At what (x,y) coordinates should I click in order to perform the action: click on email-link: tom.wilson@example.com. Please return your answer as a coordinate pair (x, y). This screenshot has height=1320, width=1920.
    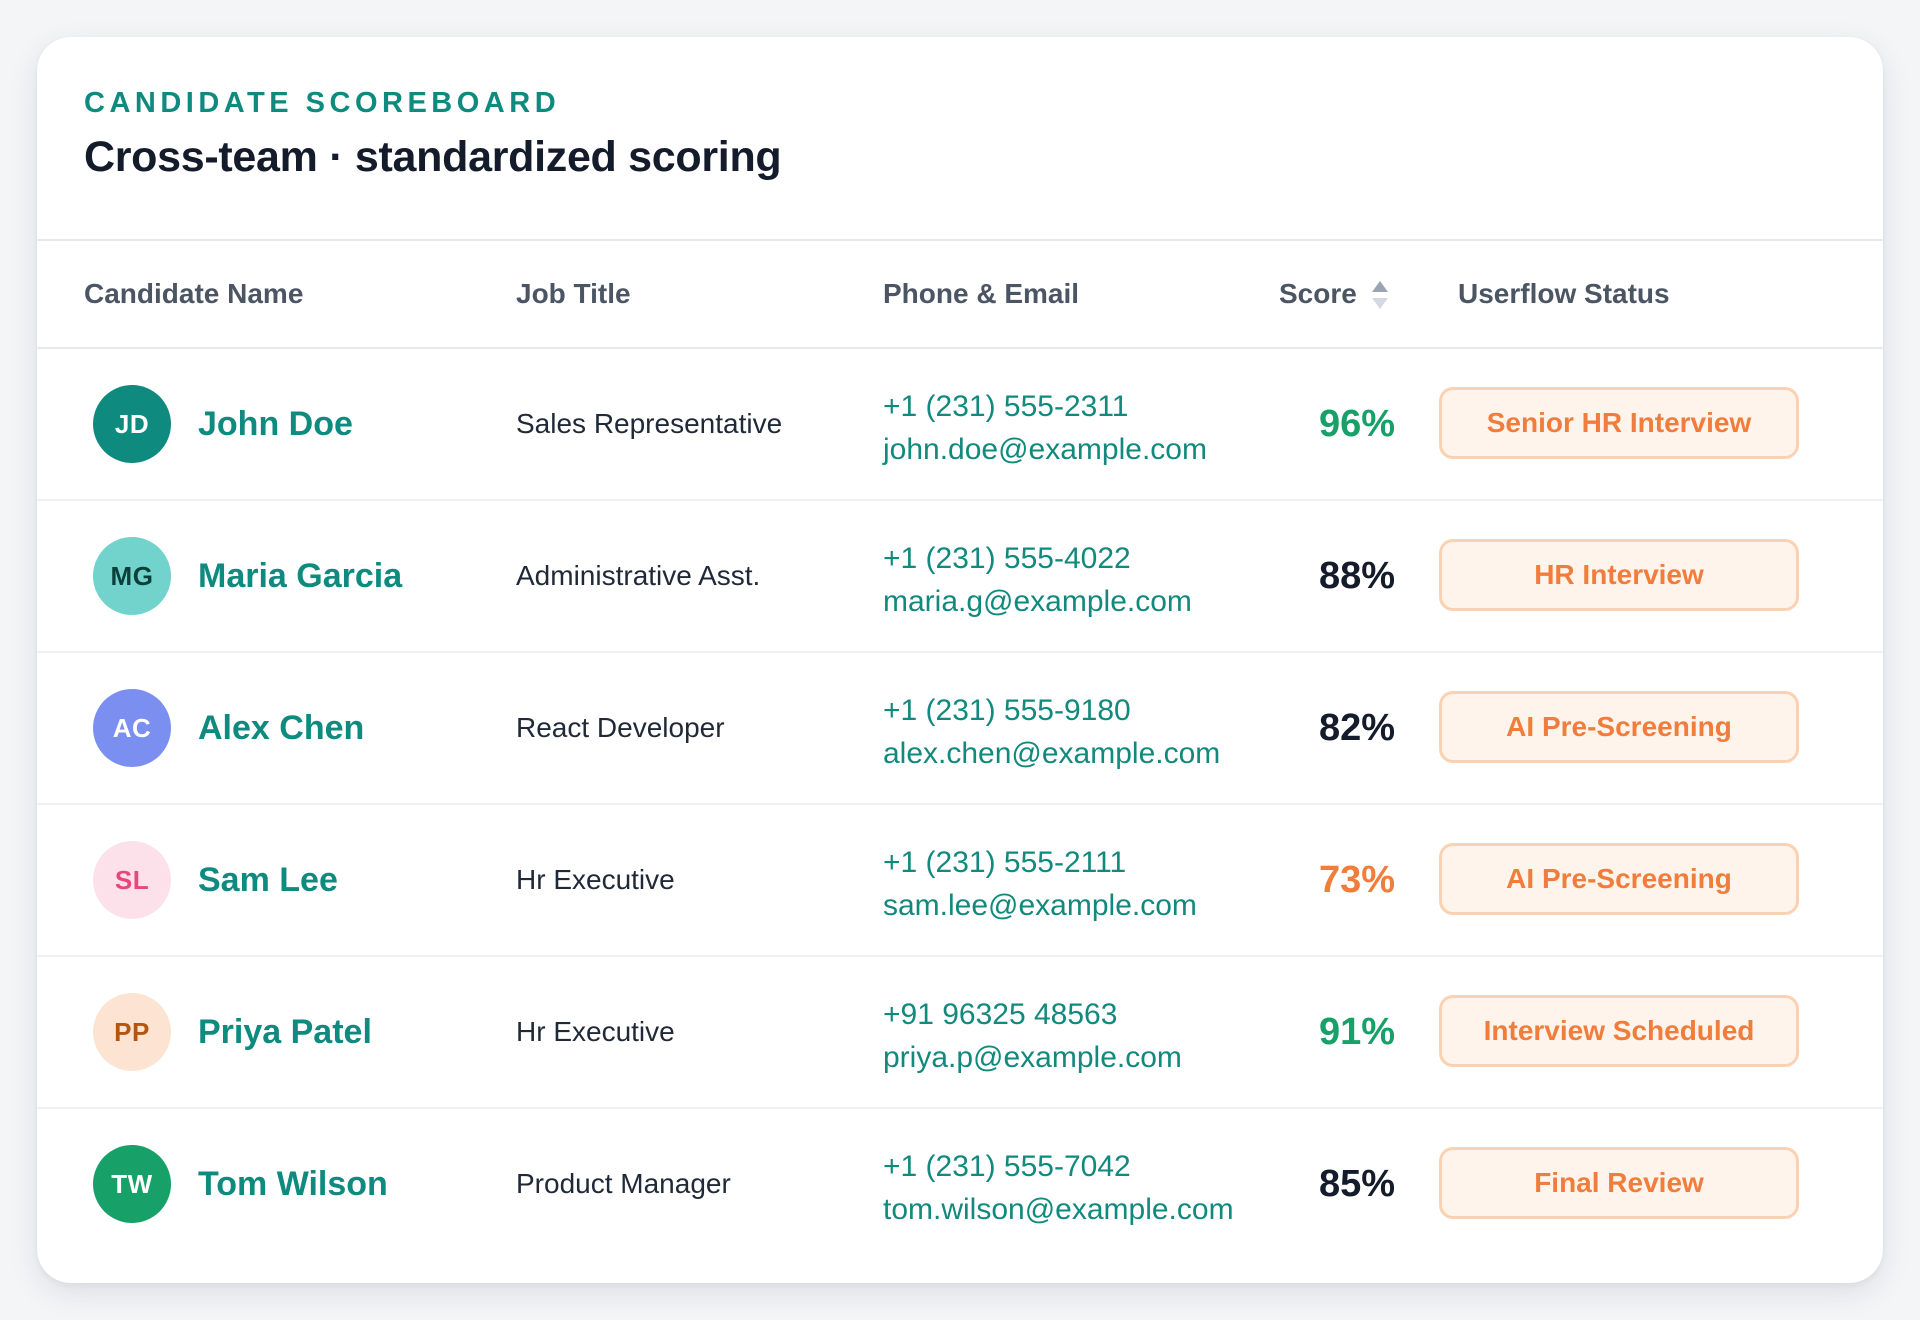
    Looking at the image, I should click on (1058, 1209).